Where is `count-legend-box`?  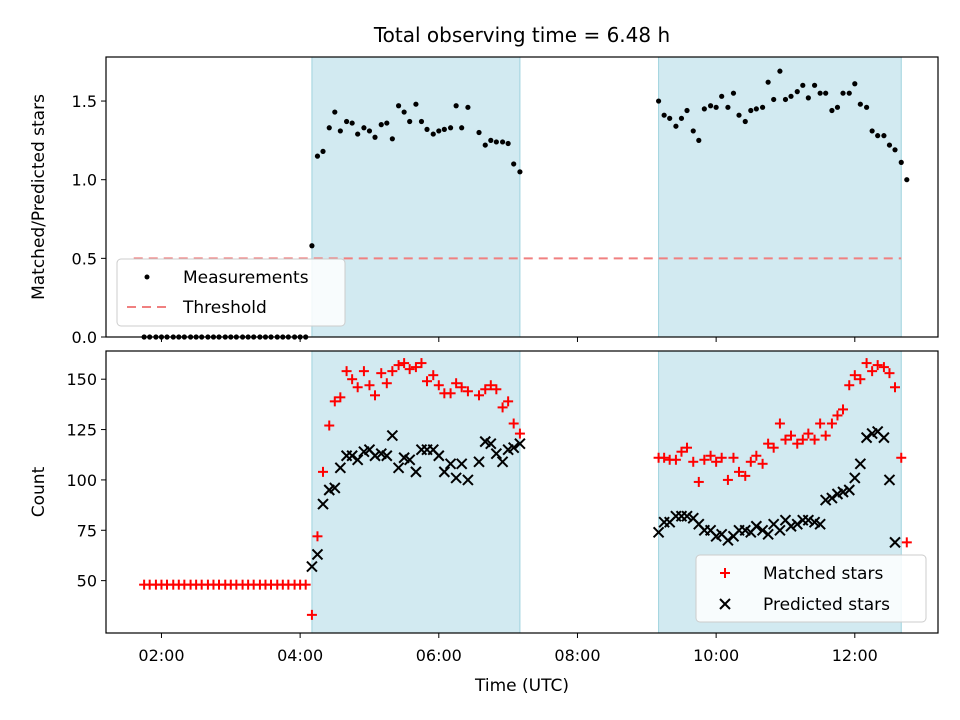 count-legend-box is located at coordinates (811, 588).